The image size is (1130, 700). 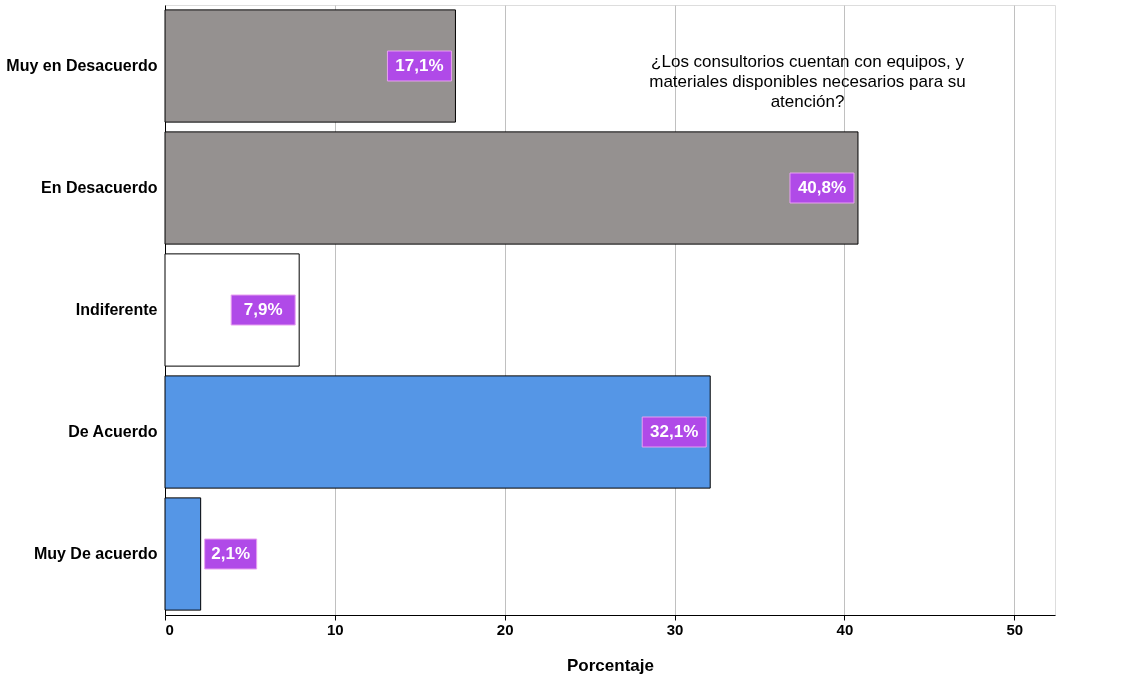 What do you see at coordinates (335, 629) in the screenshot?
I see `x-tick-label: 10` at bounding box center [335, 629].